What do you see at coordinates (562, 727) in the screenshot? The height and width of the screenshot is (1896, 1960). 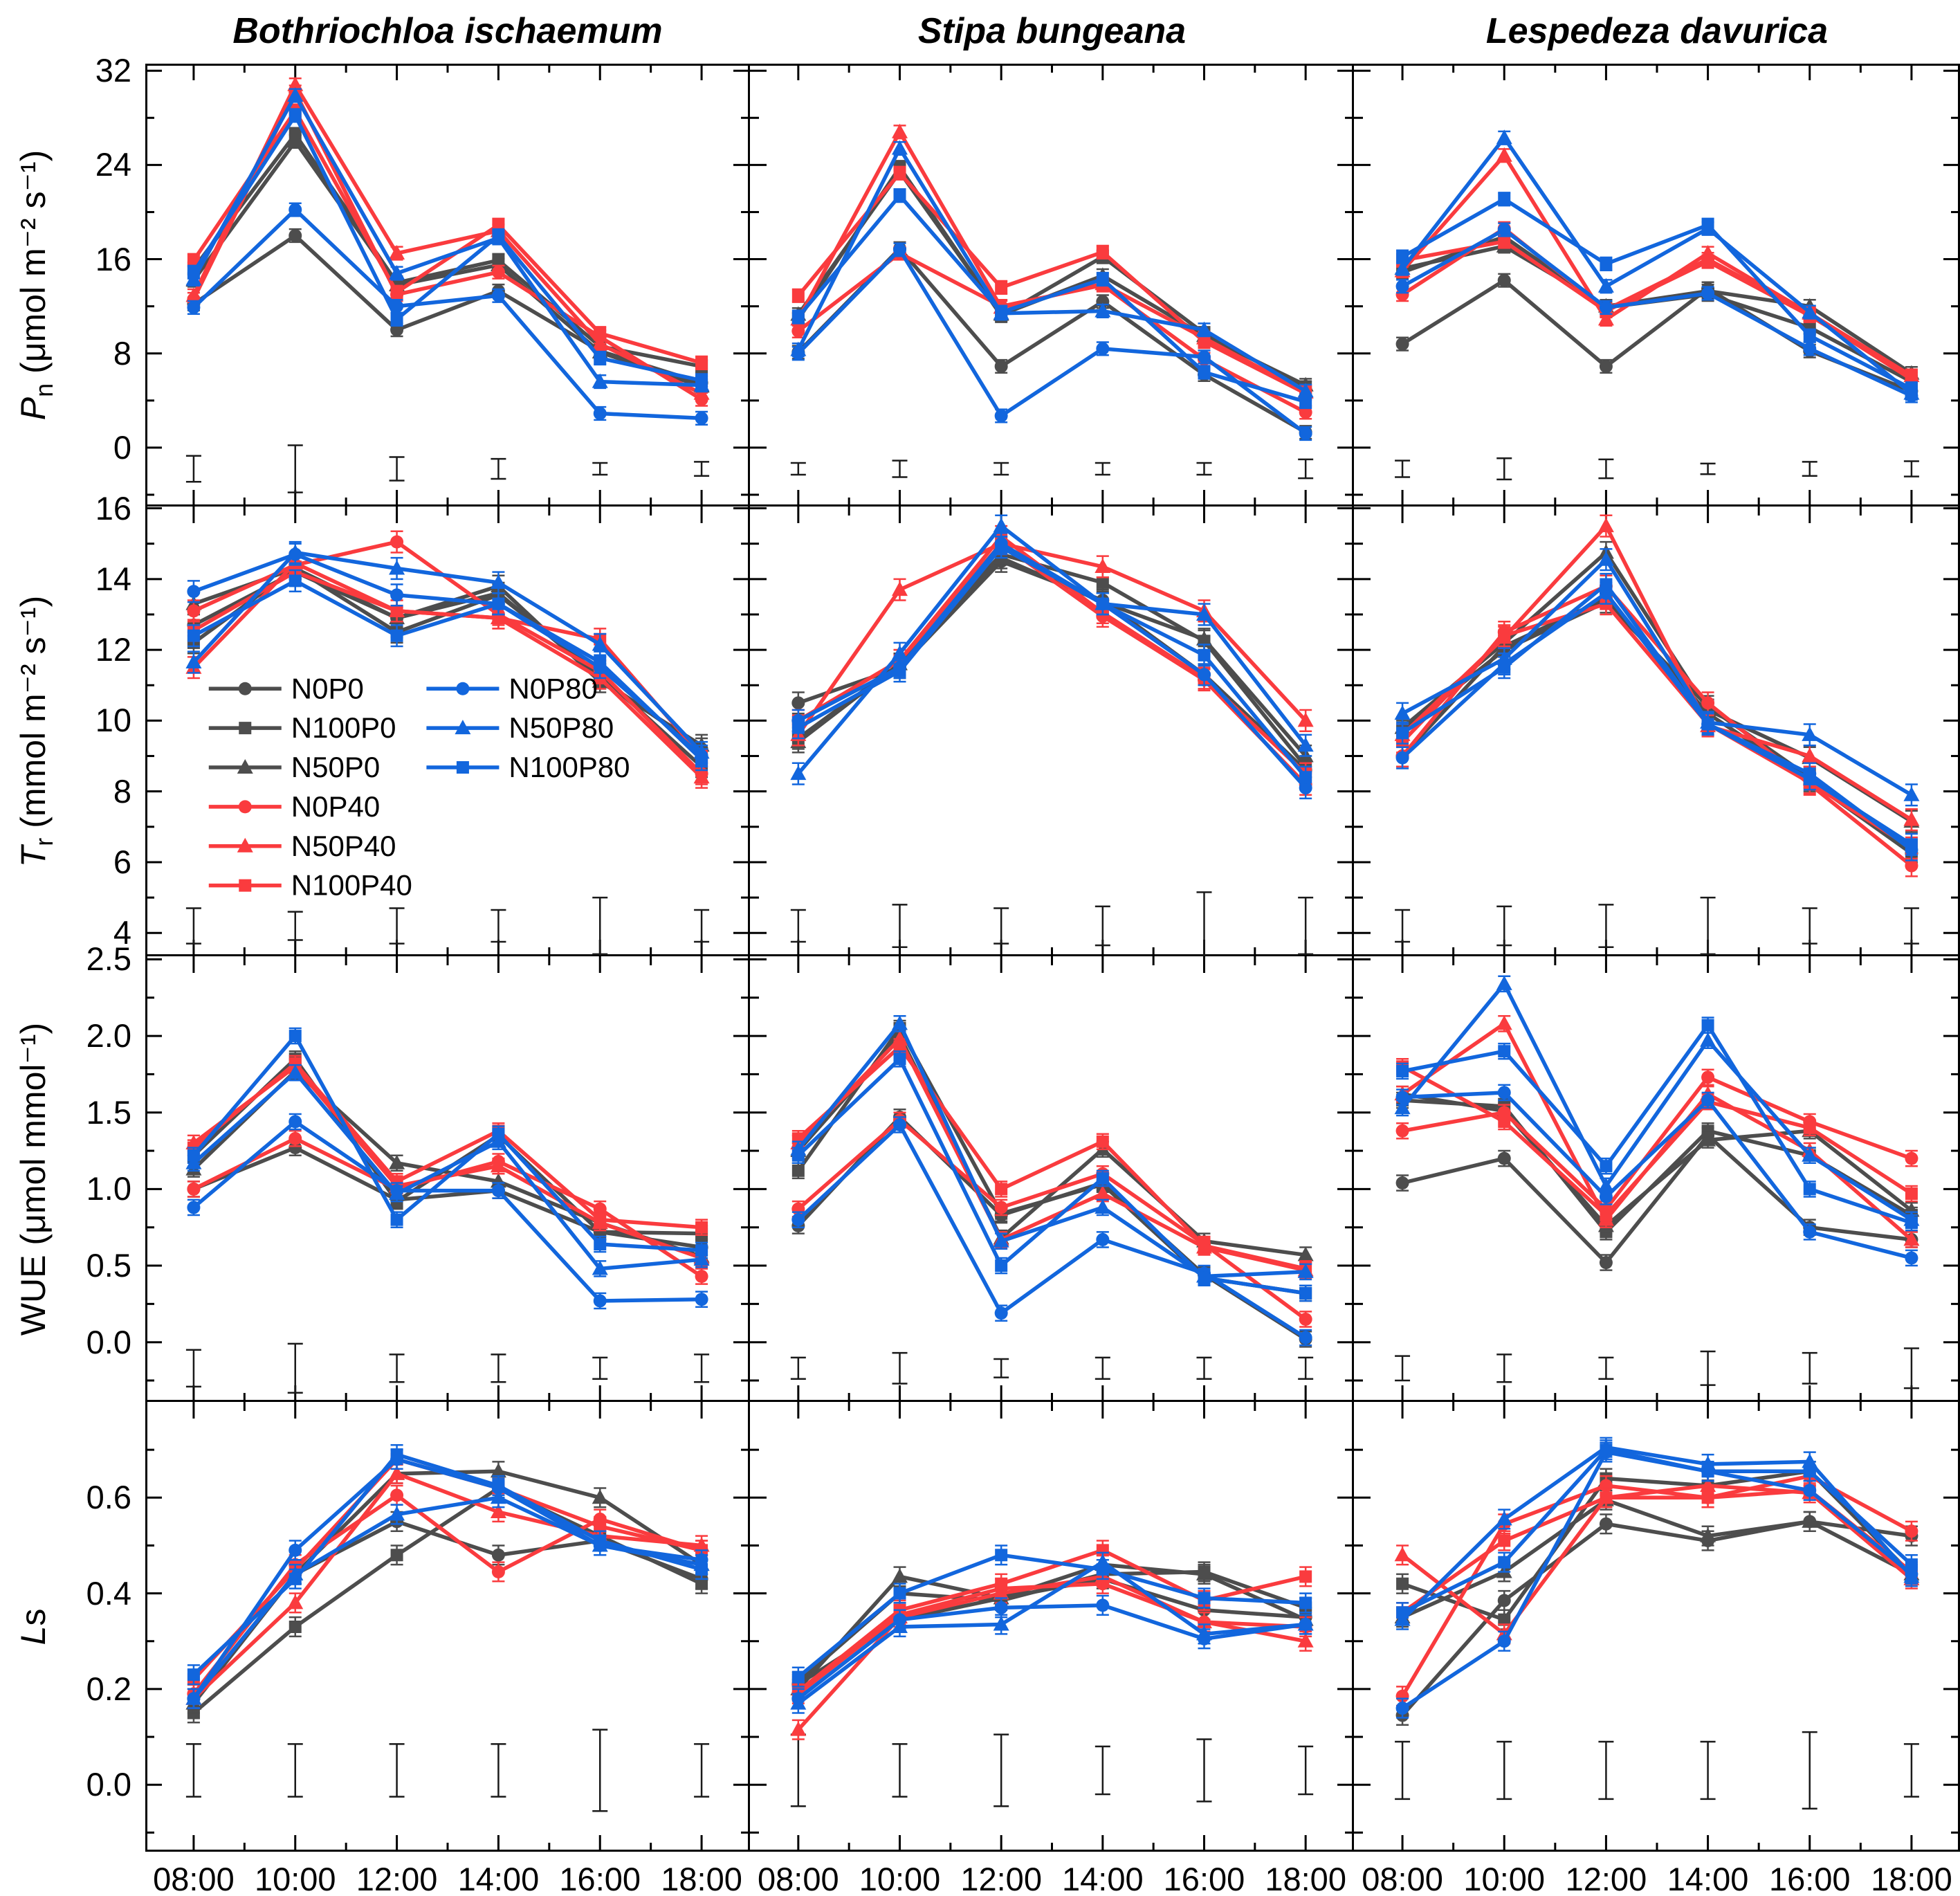 I see `legend-label-N50P80: N50P80` at bounding box center [562, 727].